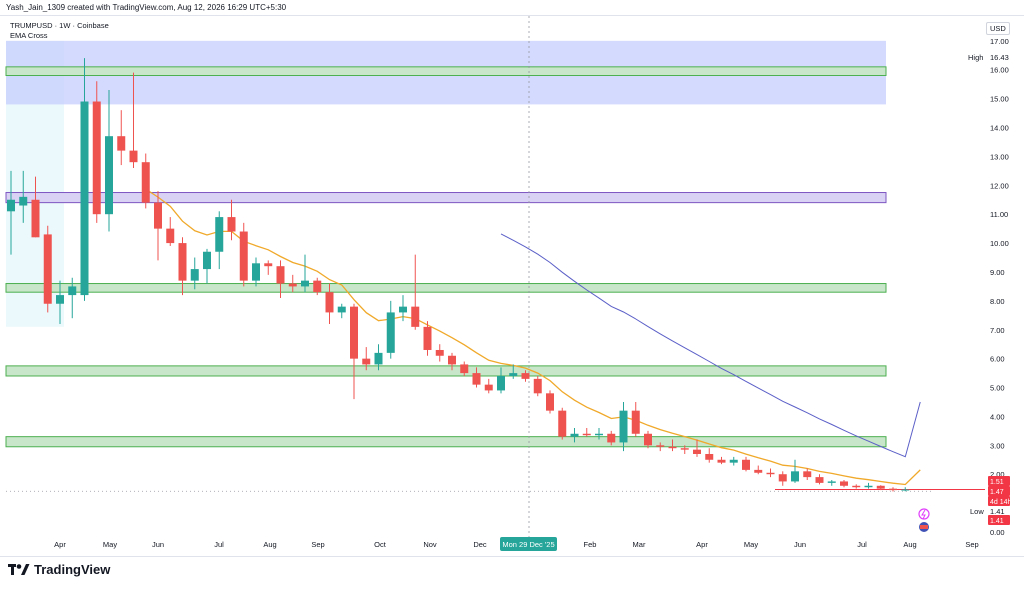 The image size is (1024, 589). What do you see at coordinates (446, 198) in the screenshot?
I see `zone-purple` at bounding box center [446, 198].